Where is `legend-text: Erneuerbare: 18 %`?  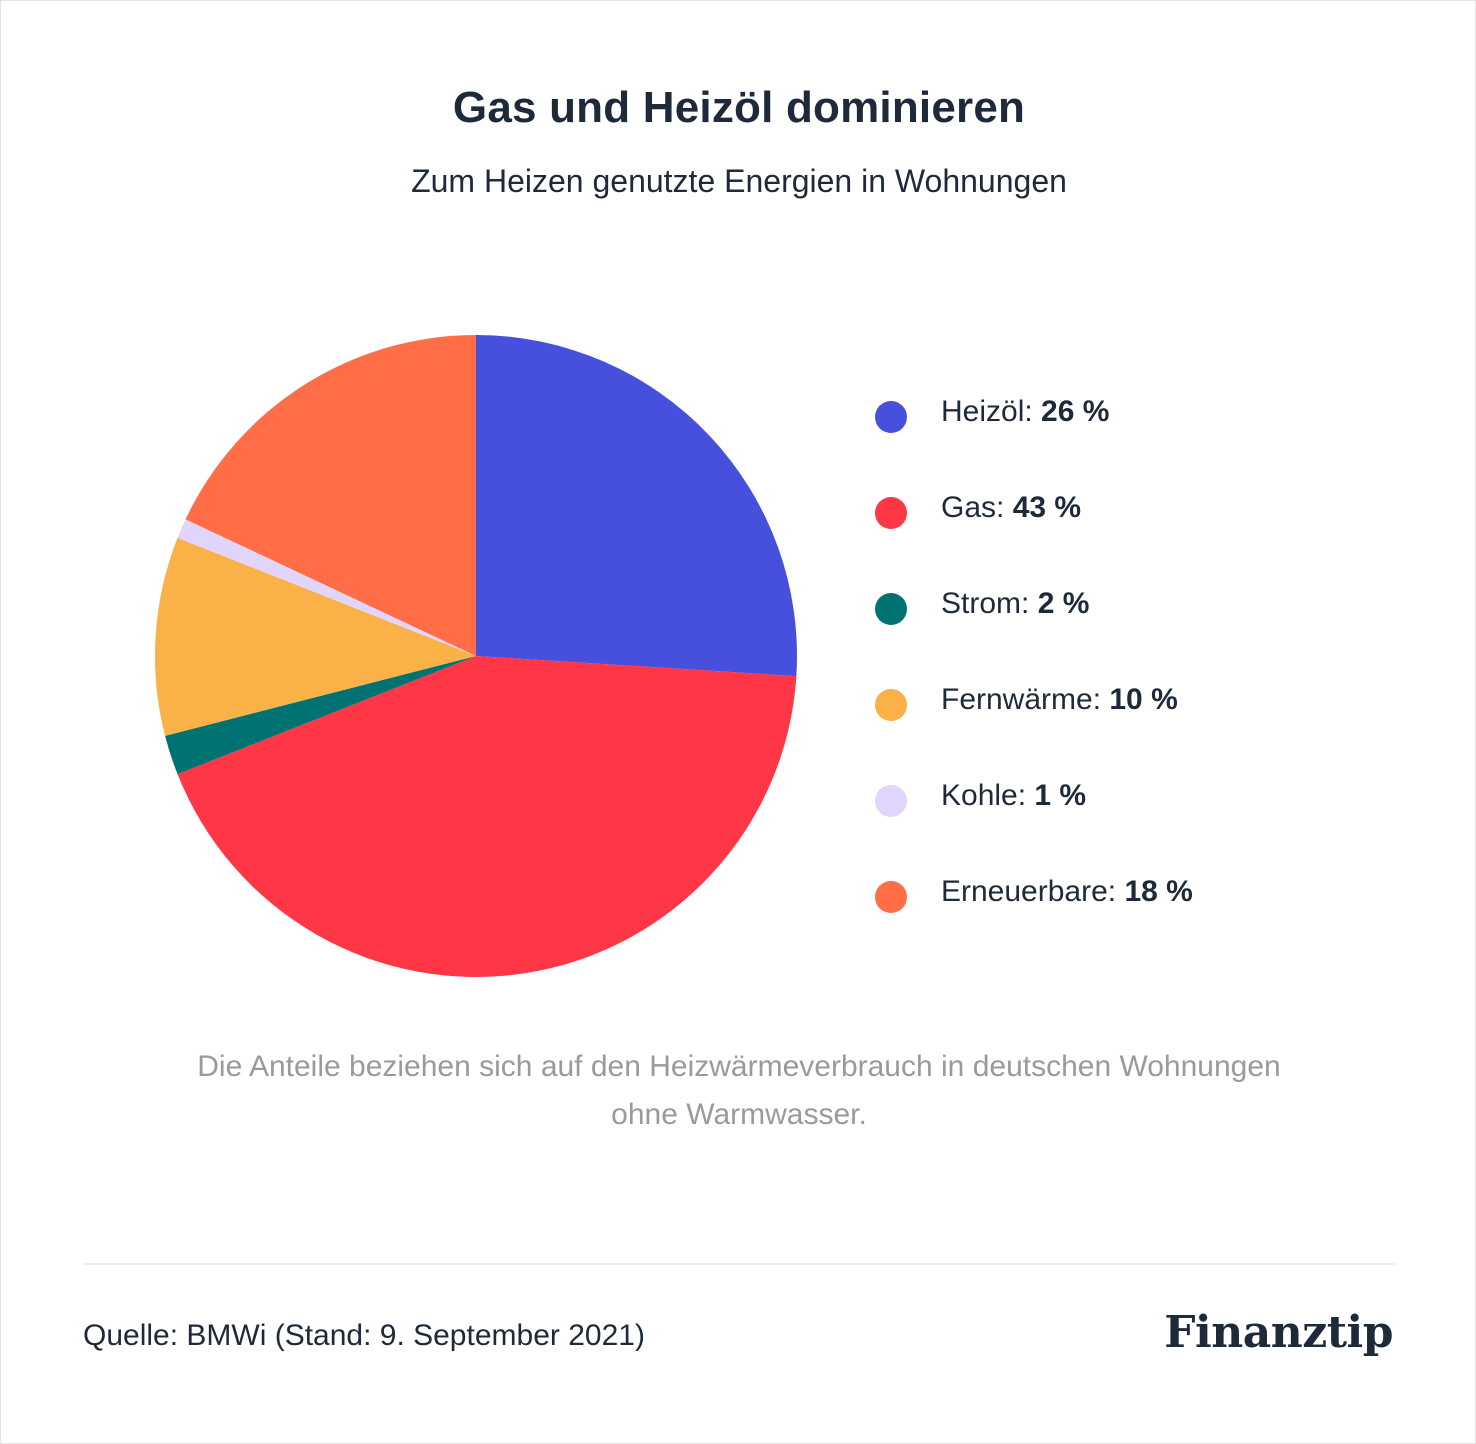 legend-text: Erneuerbare: 18 % is located at coordinates (1067, 892).